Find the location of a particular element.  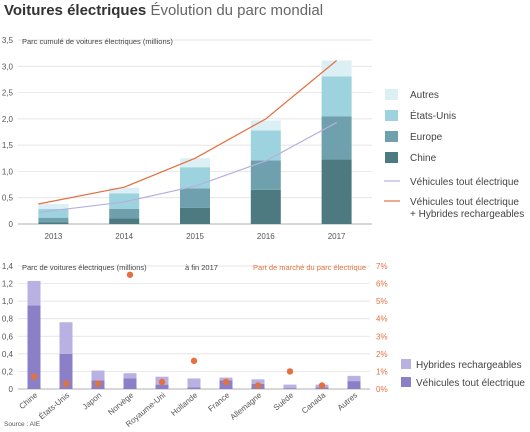

chart-note: à fin 2017 is located at coordinates (201, 267).